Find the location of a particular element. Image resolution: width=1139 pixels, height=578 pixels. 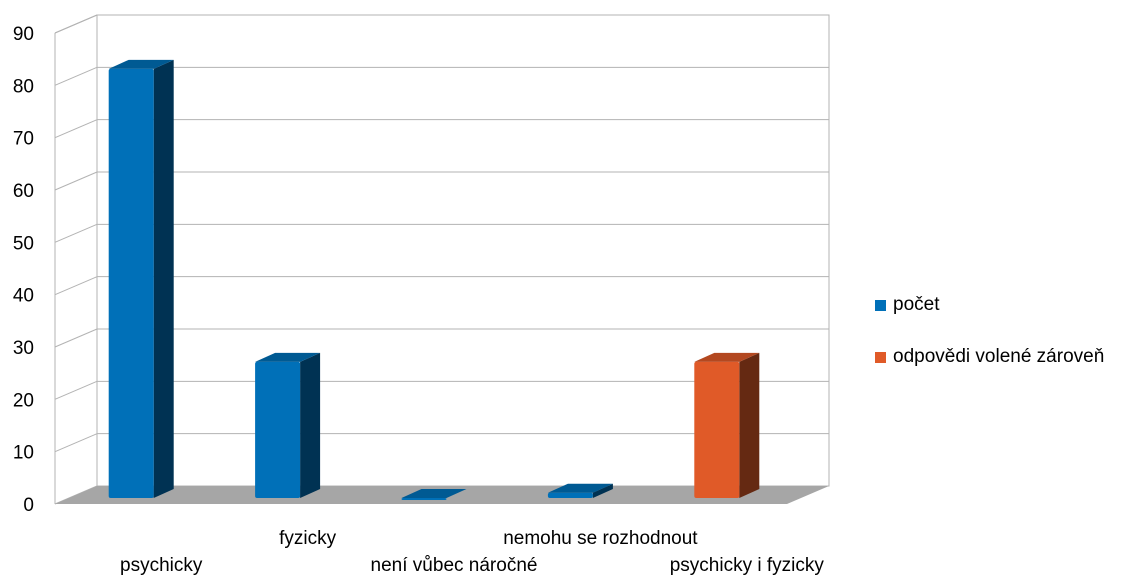

y-tick-label: 10 is located at coordinates (23, 453).